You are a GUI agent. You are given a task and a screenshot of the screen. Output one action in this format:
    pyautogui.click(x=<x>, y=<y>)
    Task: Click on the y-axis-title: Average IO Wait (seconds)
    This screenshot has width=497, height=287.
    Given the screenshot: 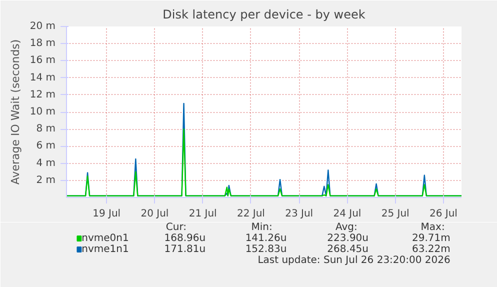 What is the action you would take?
    pyautogui.click(x=15, y=112)
    